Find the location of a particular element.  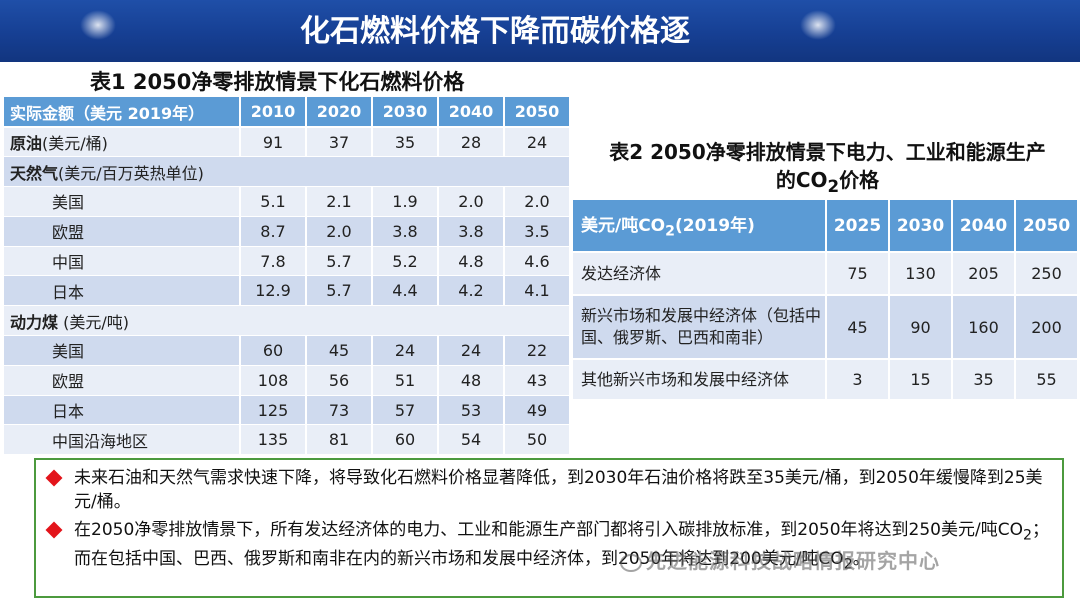

table-row: 天然气(美元/百万英热单位) is located at coordinates (287, 172).